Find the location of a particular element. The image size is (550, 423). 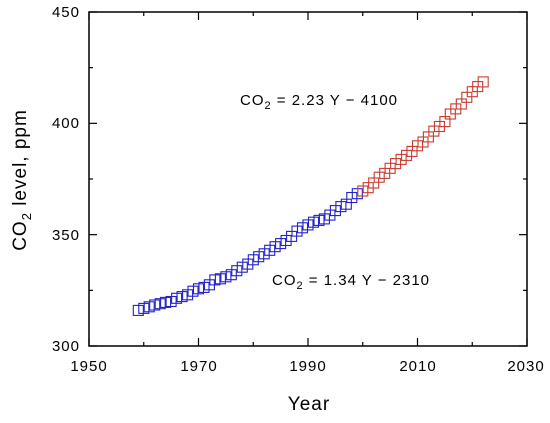

y-axis-title: CO2 level, ppm is located at coordinates (22, 180).